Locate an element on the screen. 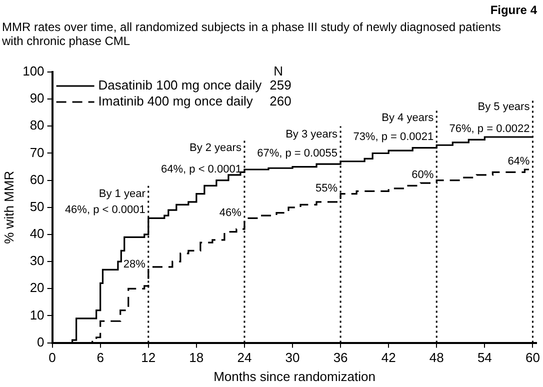 The image size is (543, 387). y-tick-label: 30 is located at coordinates (37, 260).